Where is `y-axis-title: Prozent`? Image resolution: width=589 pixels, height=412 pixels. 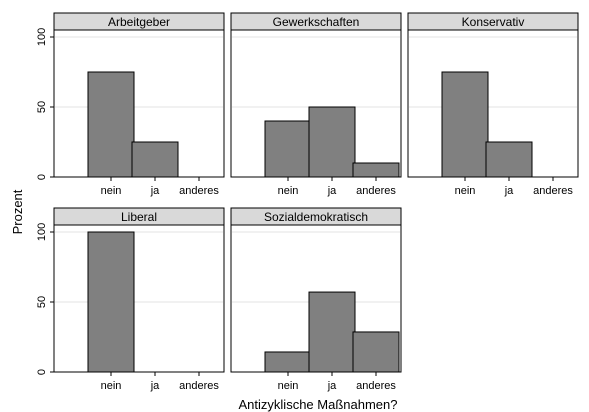 y-axis-title: Prozent is located at coordinates (17, 211).